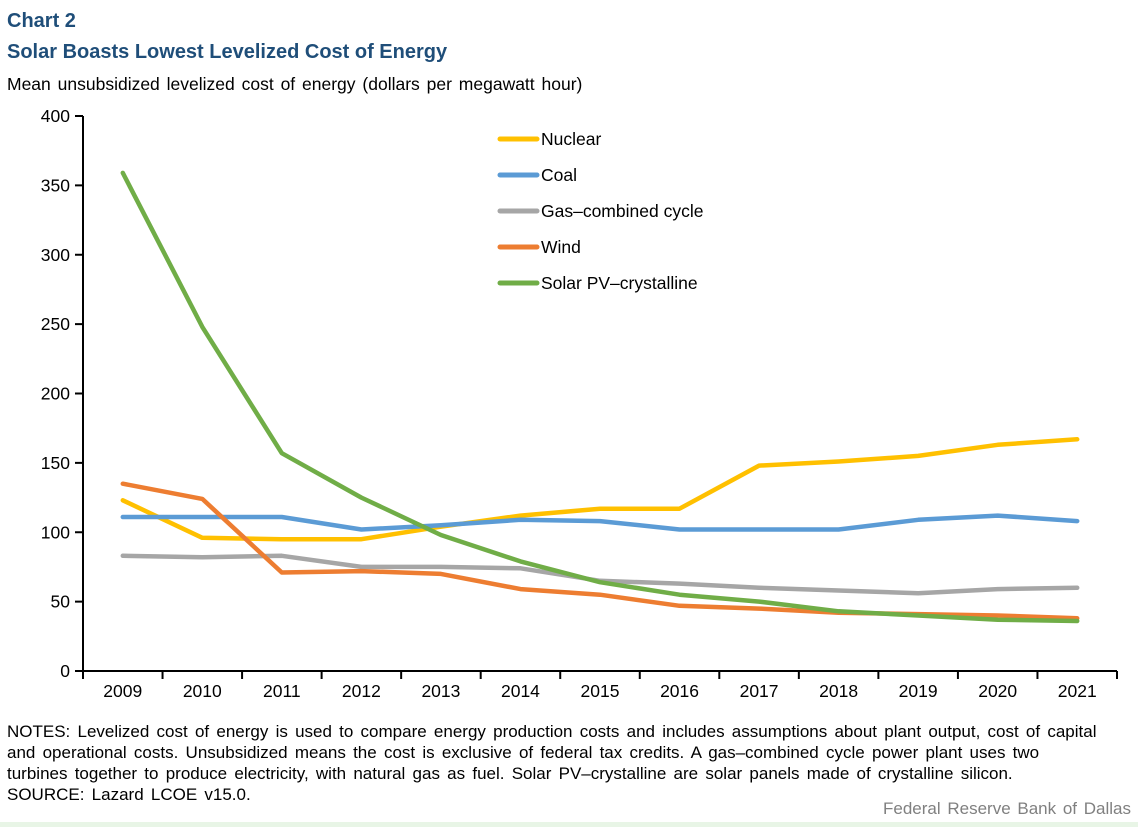 The image size is (1138, 827). What do you see at coordinates (202, 691) in the screenshot?
I see `x-axis-tick-label: 2010` at bounding box center [202, 691].